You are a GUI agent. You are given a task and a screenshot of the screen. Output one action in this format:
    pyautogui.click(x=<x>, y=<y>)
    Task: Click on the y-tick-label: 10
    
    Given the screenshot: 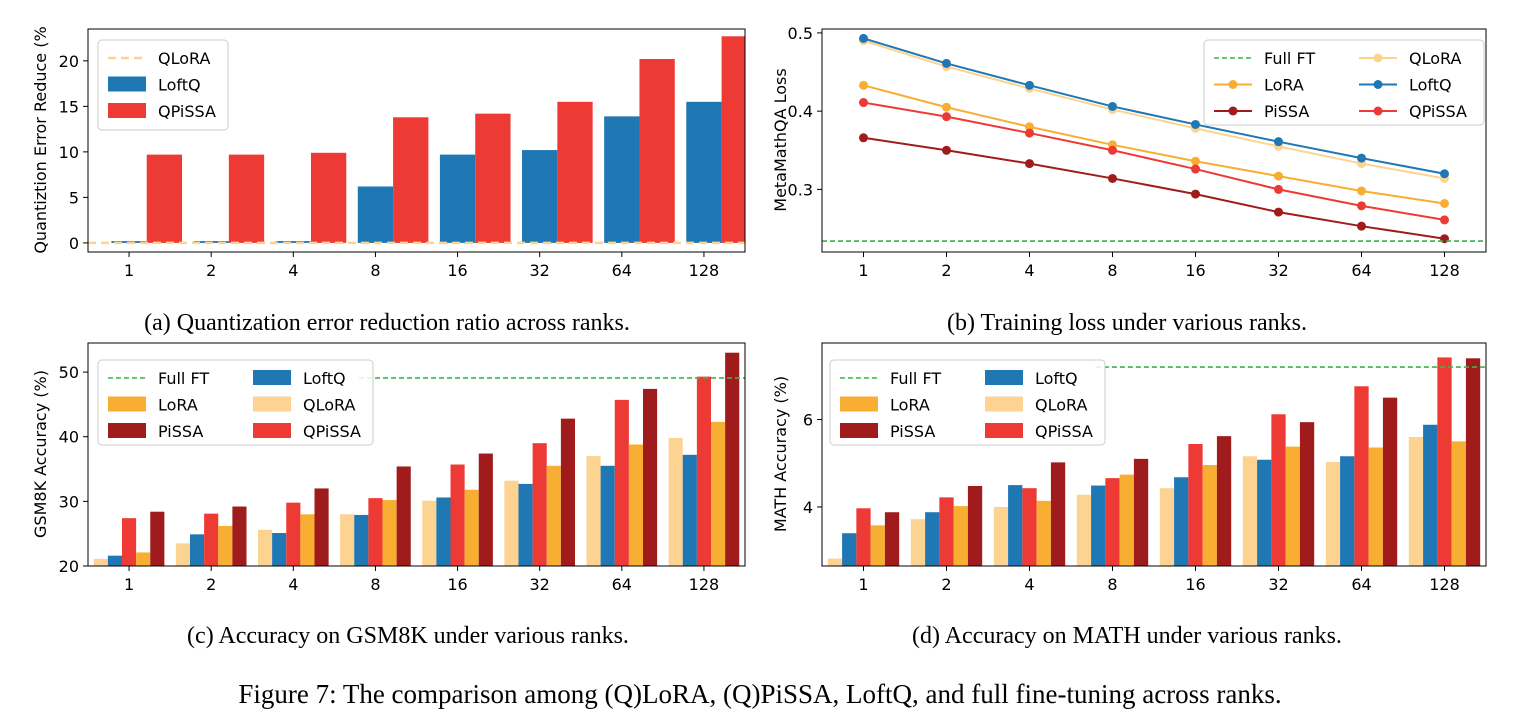 What is the action you would take?
    pyautogui.click(x=69, y=152)
    